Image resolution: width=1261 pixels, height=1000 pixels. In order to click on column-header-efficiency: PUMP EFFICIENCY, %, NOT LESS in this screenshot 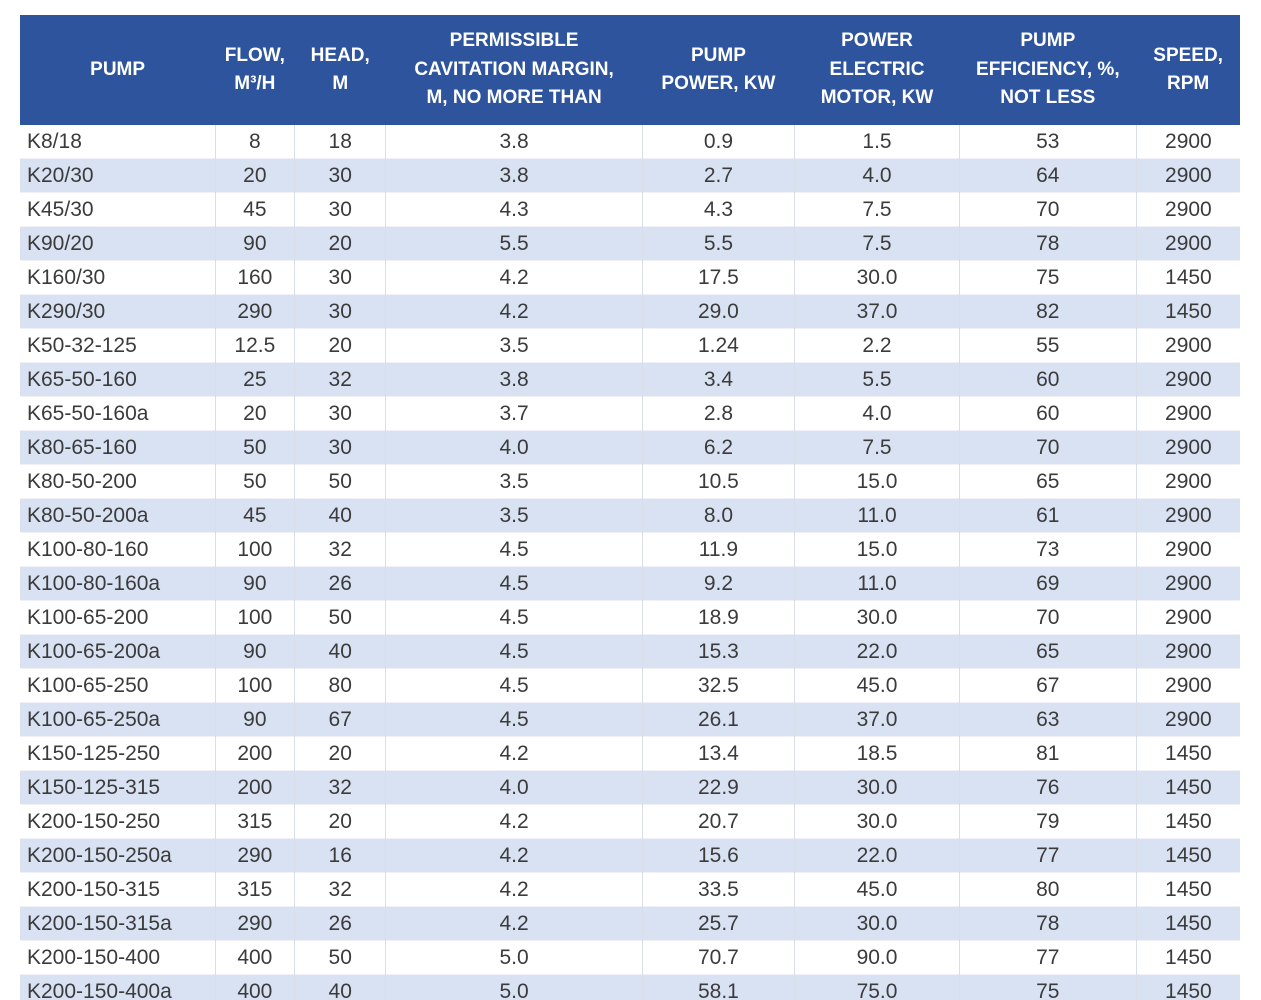, I will do `click(1048, 70)`.